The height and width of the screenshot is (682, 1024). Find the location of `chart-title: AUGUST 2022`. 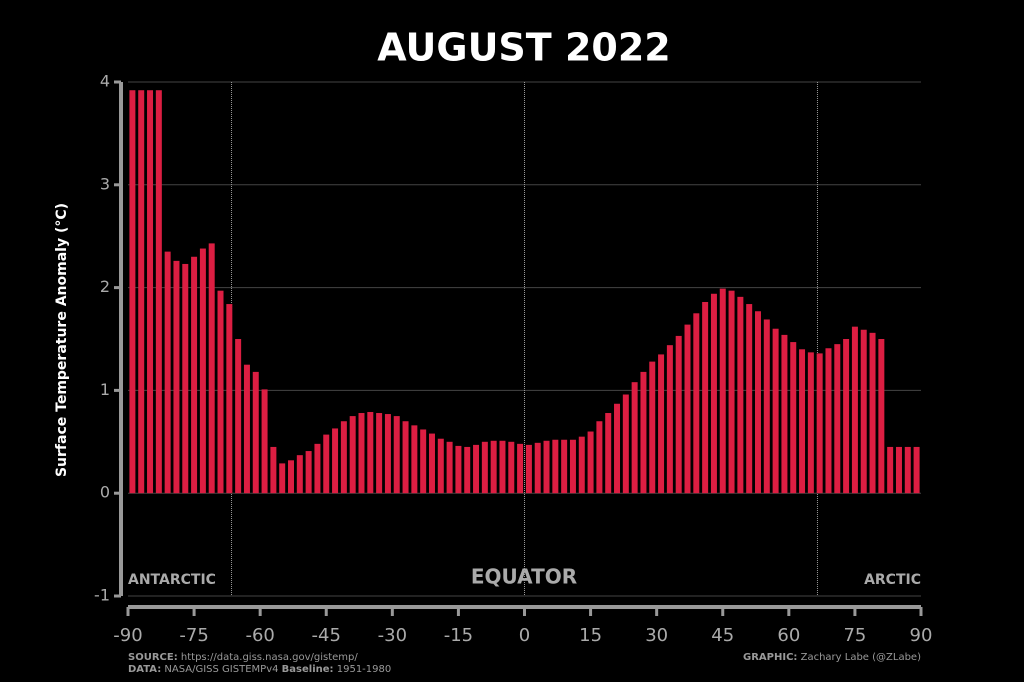

chart-title: AUGUST 2022 is located at coordinates (523, 48).